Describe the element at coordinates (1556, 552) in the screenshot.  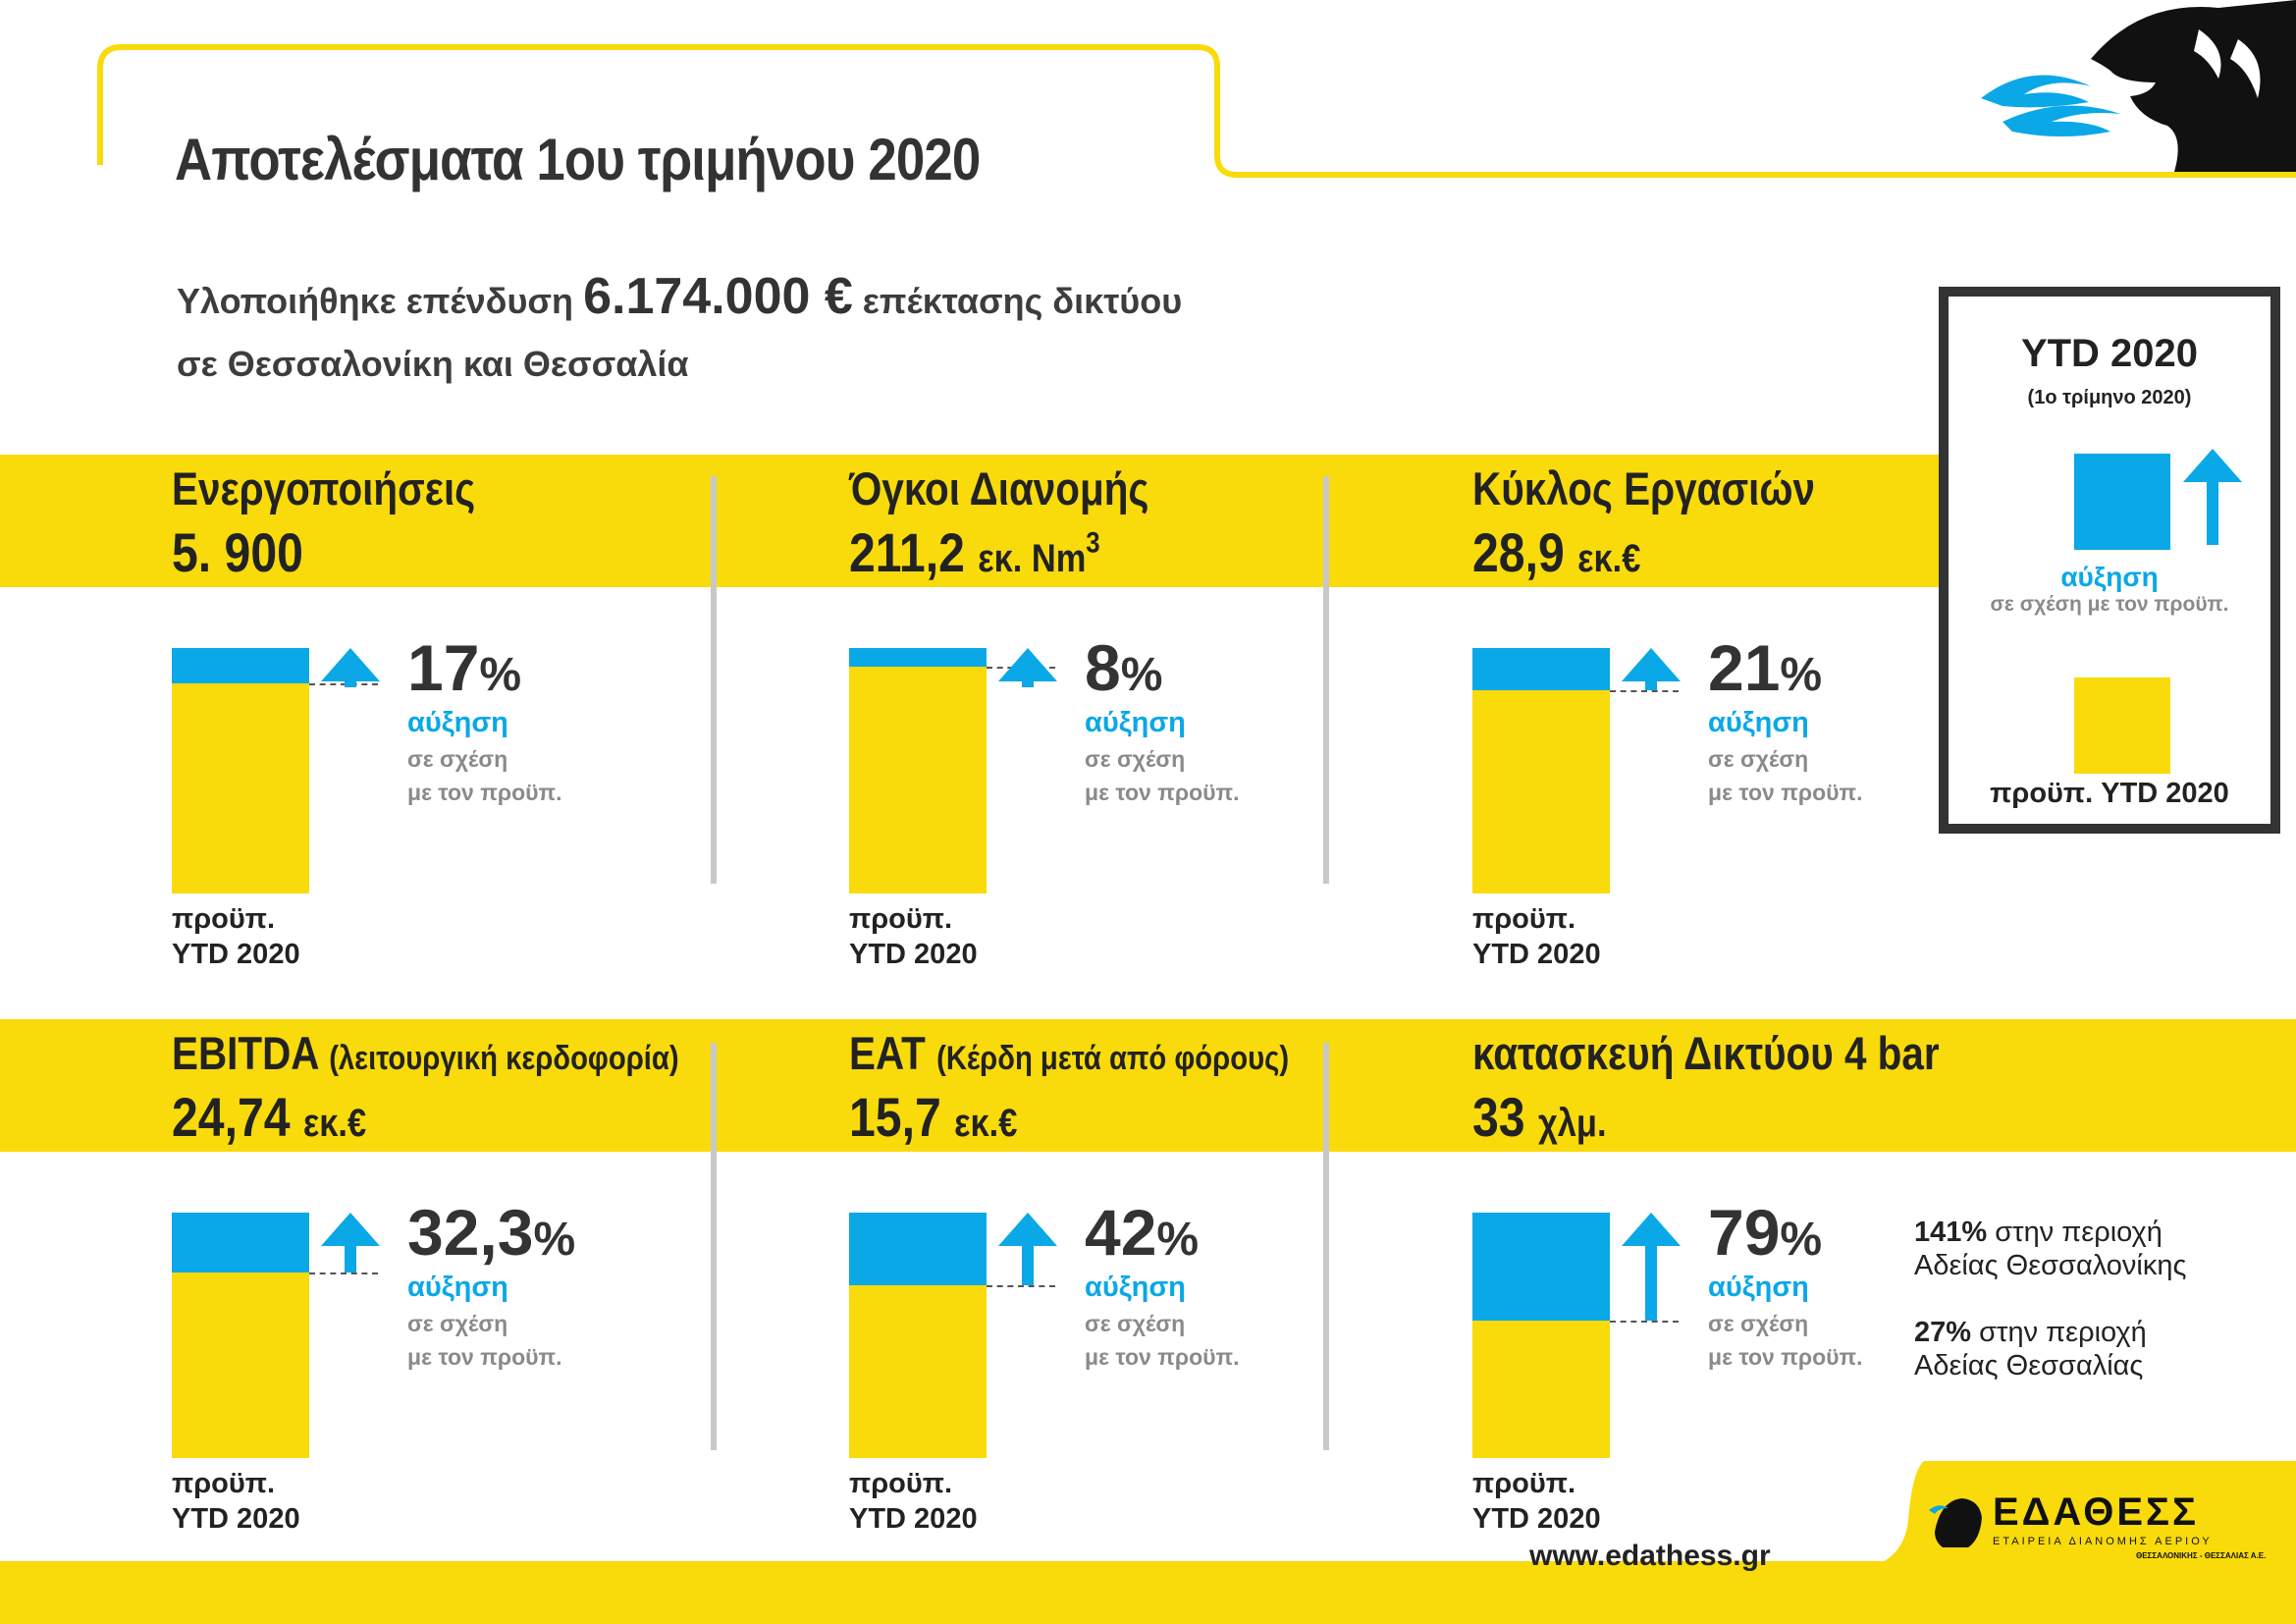
I see `kpi-value: 28,9 εκ.€` at that location.